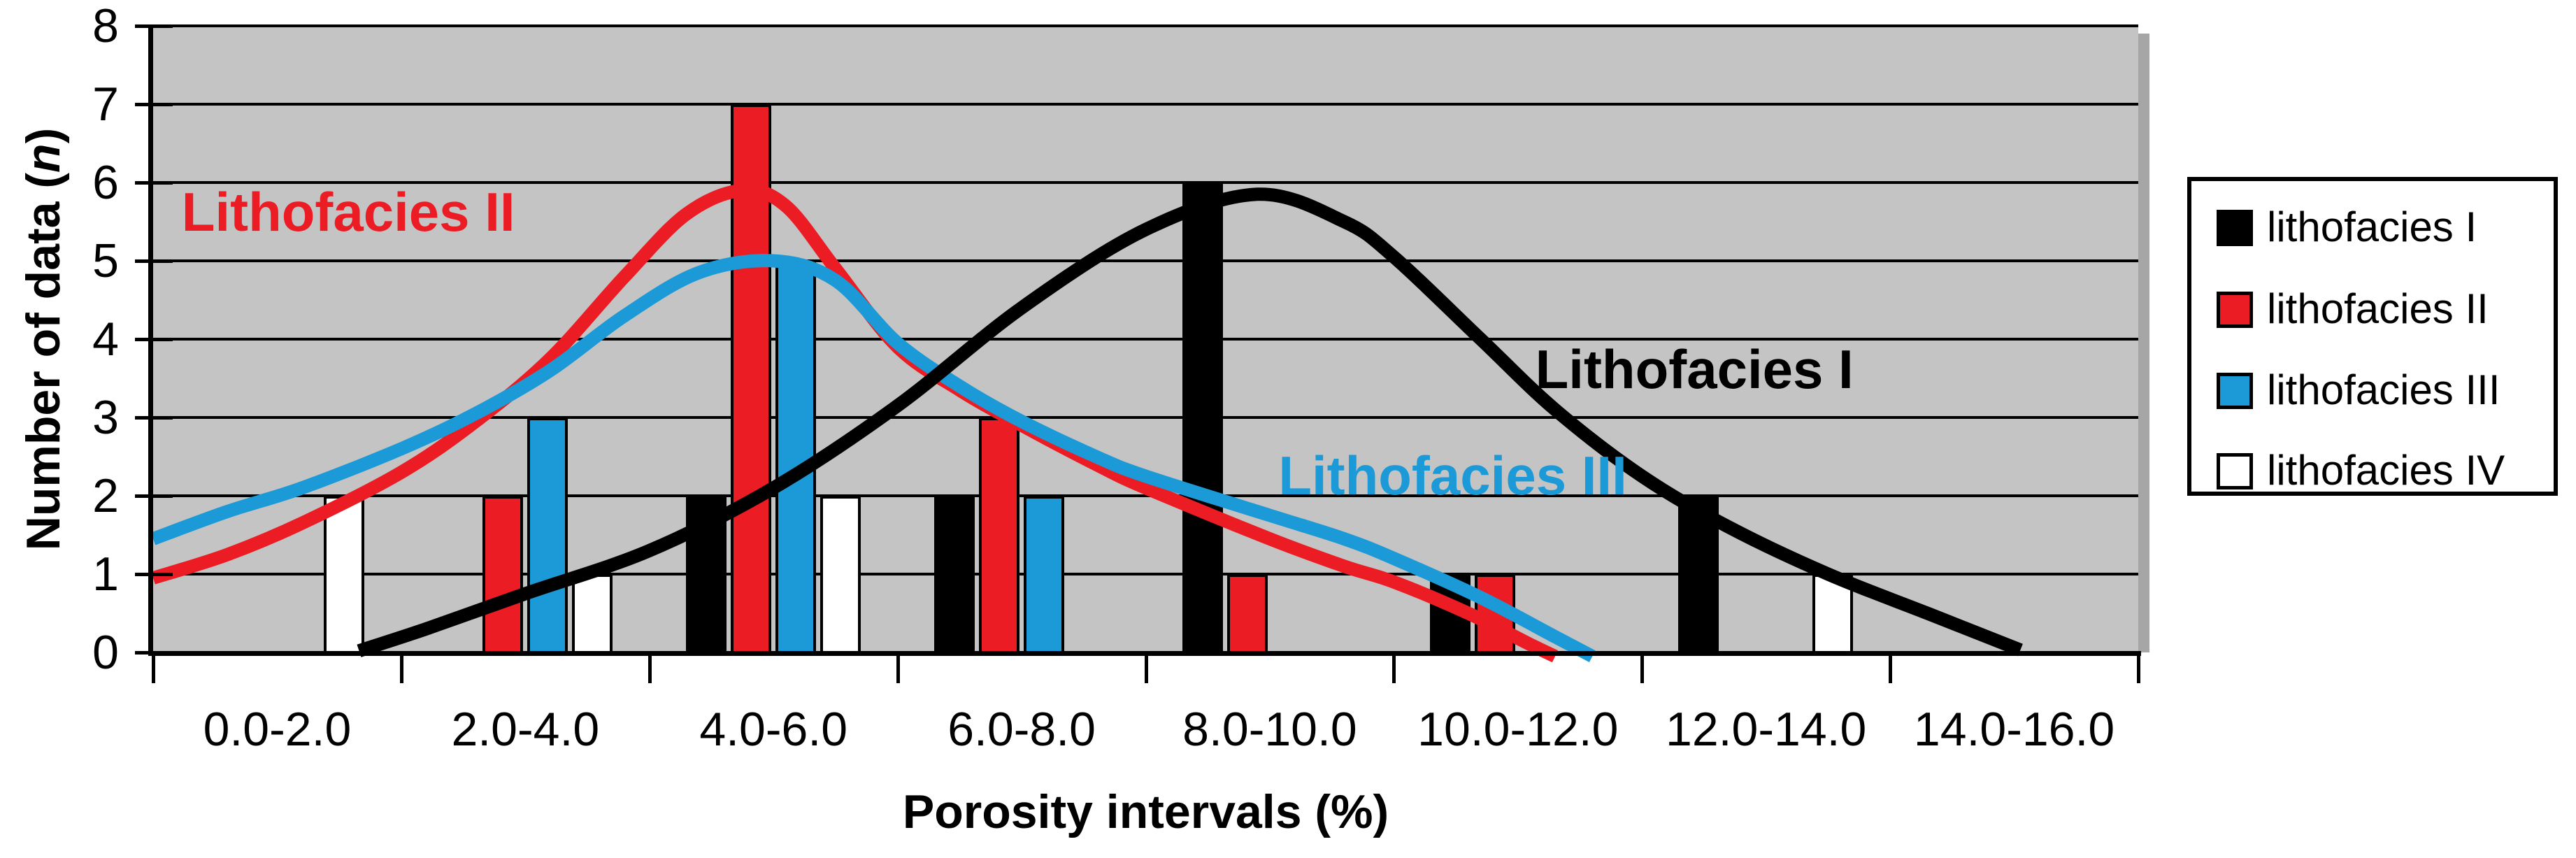 This screenshot has height=858, width=2576. I want to click on plot-area-shadow, so click(2143, 343).